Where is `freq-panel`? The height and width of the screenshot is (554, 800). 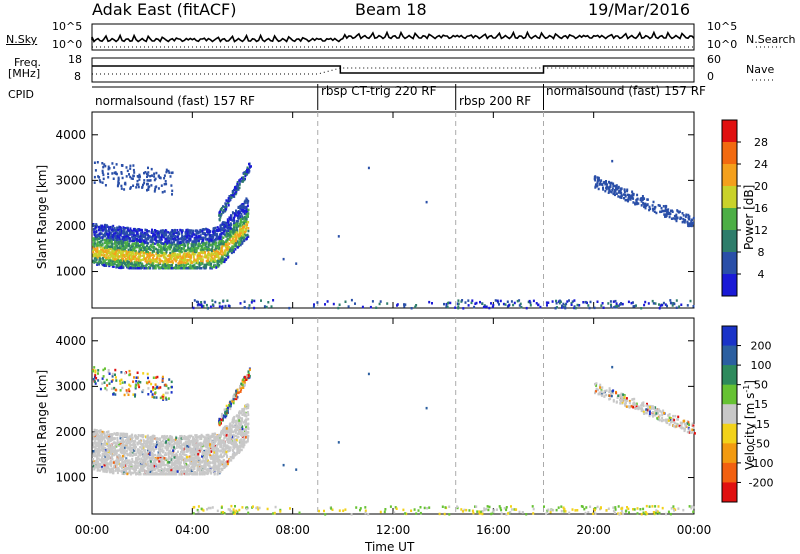
freq-panel is located at coordinates (393, 70).